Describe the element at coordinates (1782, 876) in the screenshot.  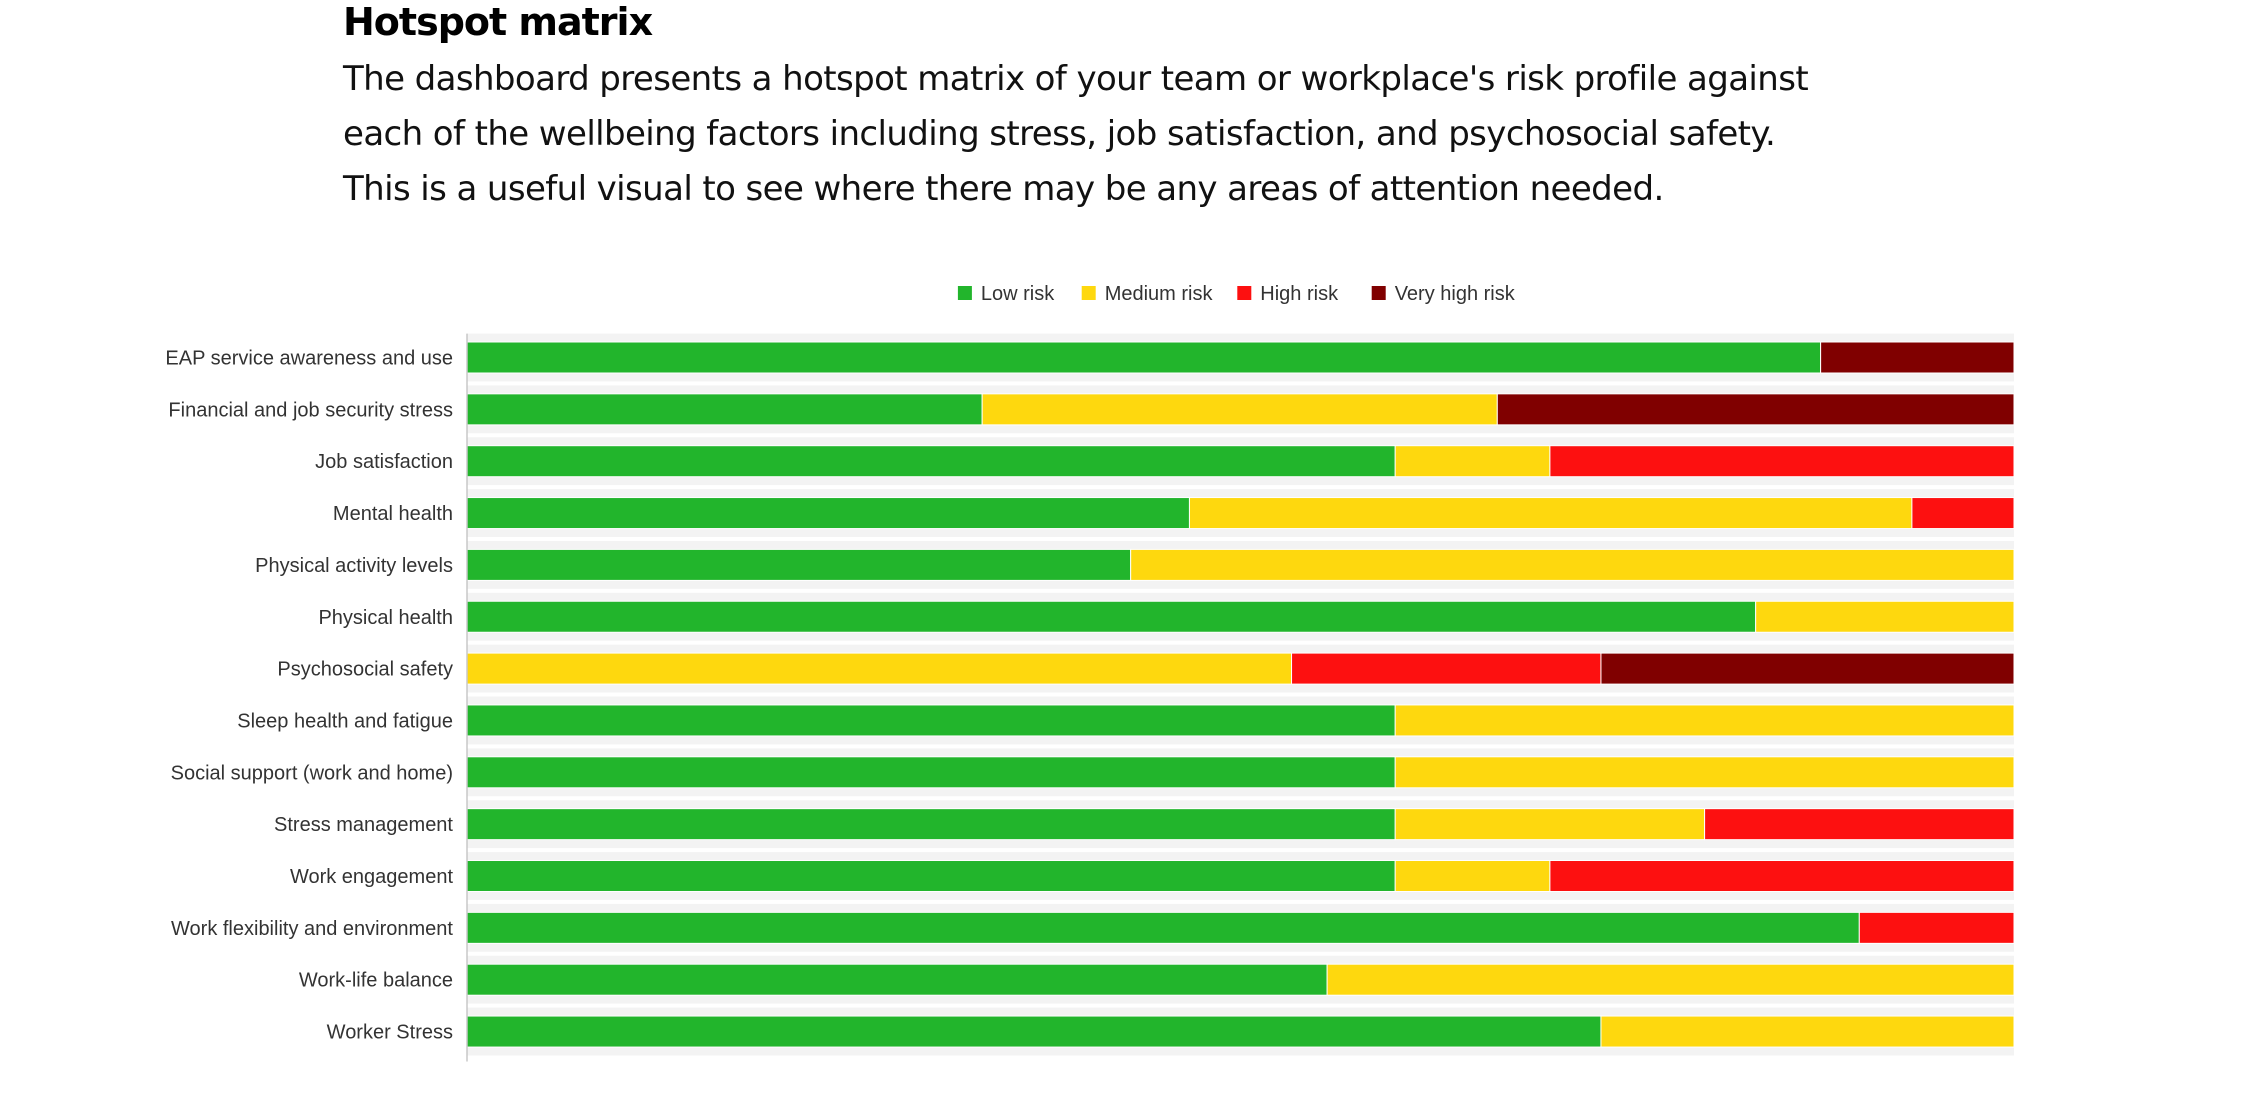
I see `bar-work-engagement-high-risk` at that location.